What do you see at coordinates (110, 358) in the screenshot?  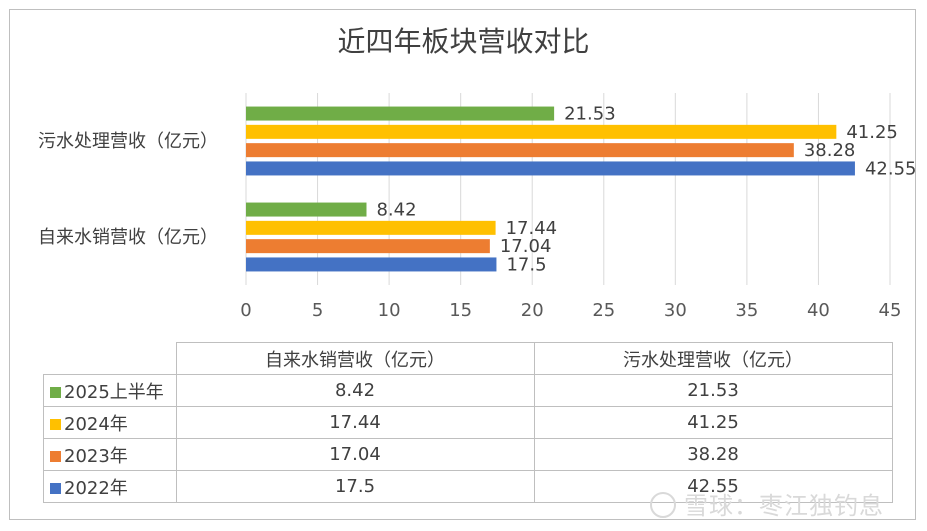 I see `table-corner` at bounding box center [110, 358].